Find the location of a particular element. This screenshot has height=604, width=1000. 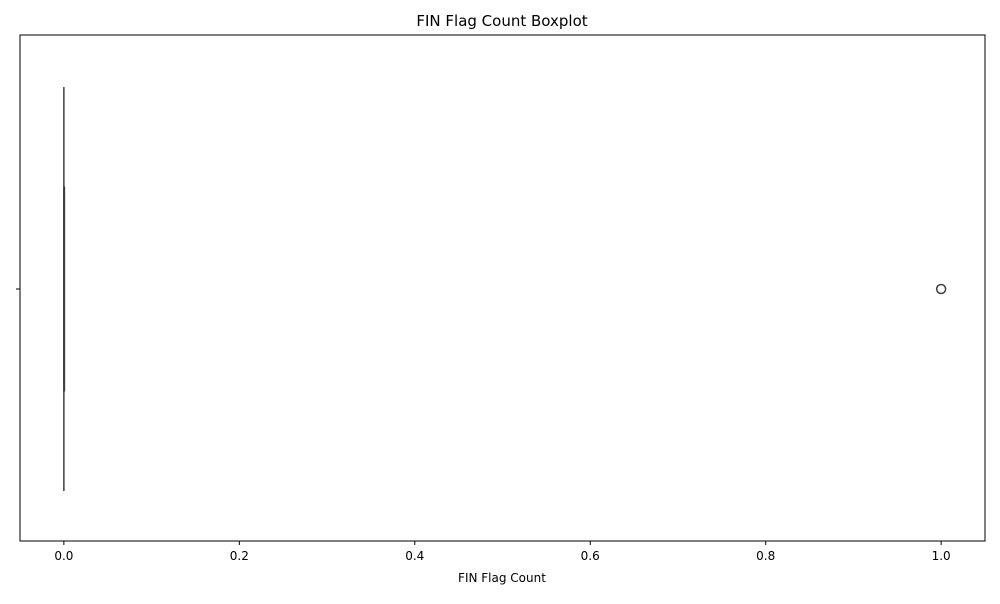

x-tick-label: 0.6 is located at coordinates (590, 556).